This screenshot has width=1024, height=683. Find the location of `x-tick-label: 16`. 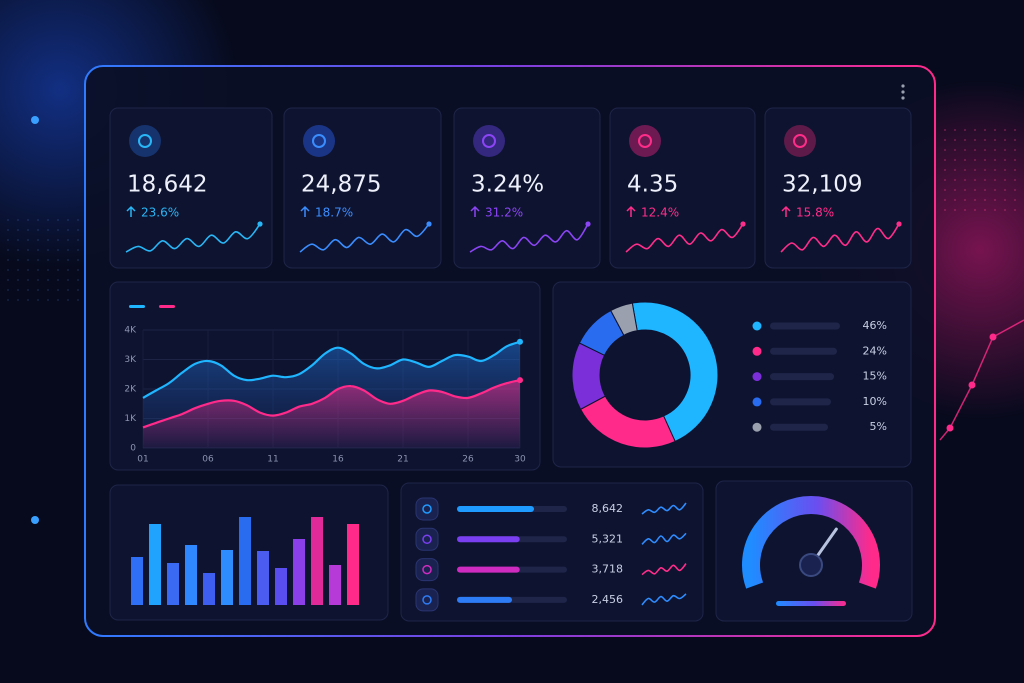

x-tick-label: 16 is located at coordinates (338, 460).